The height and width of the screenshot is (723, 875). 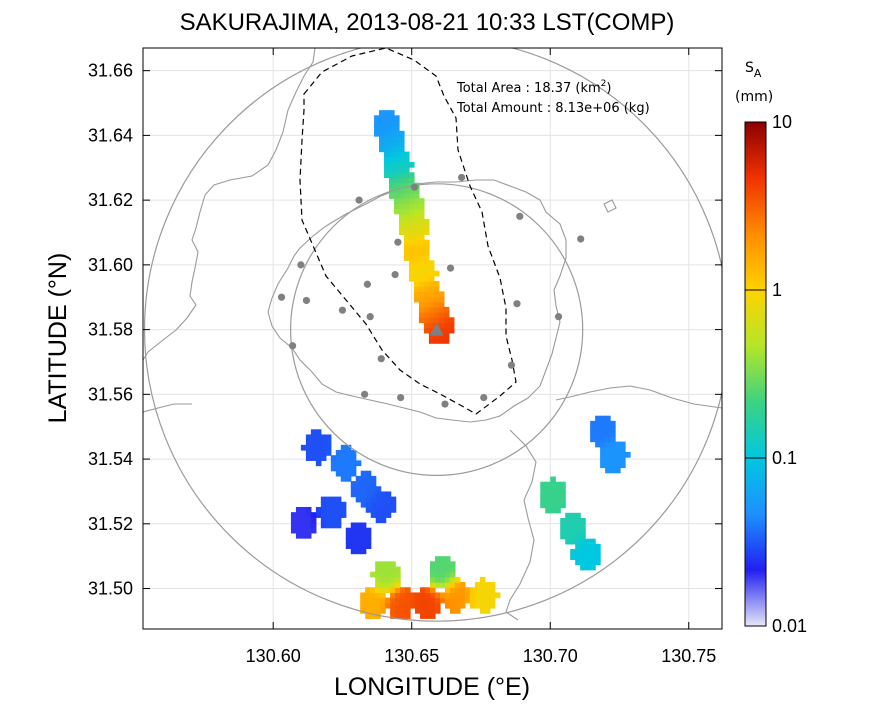 I want to click on x-tick-label: 130.60, so click(x=273, y=656).